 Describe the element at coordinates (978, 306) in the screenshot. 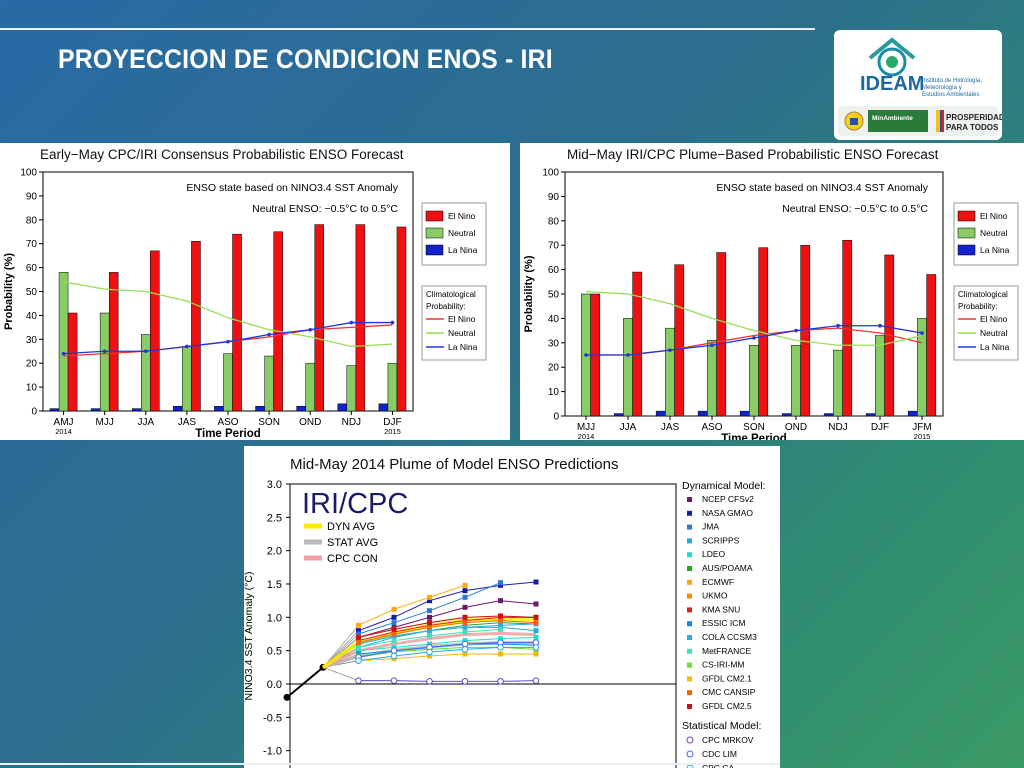

I see `clim-legend-title-2: Probability:` at that location.